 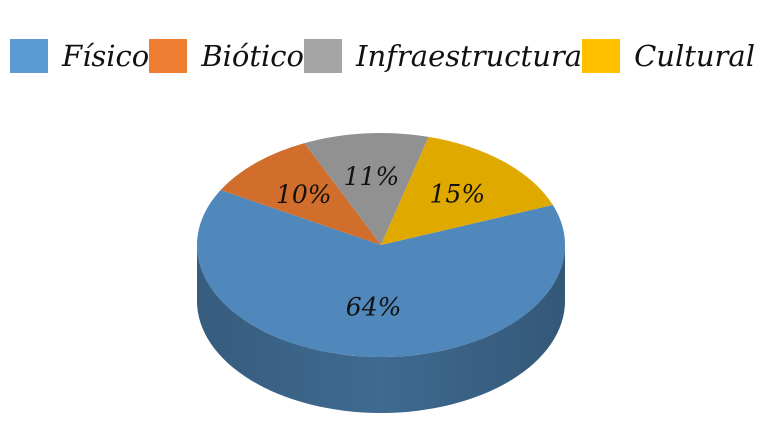 I want to click on data-label-fisico: 64%, so click(x=374, y=306).